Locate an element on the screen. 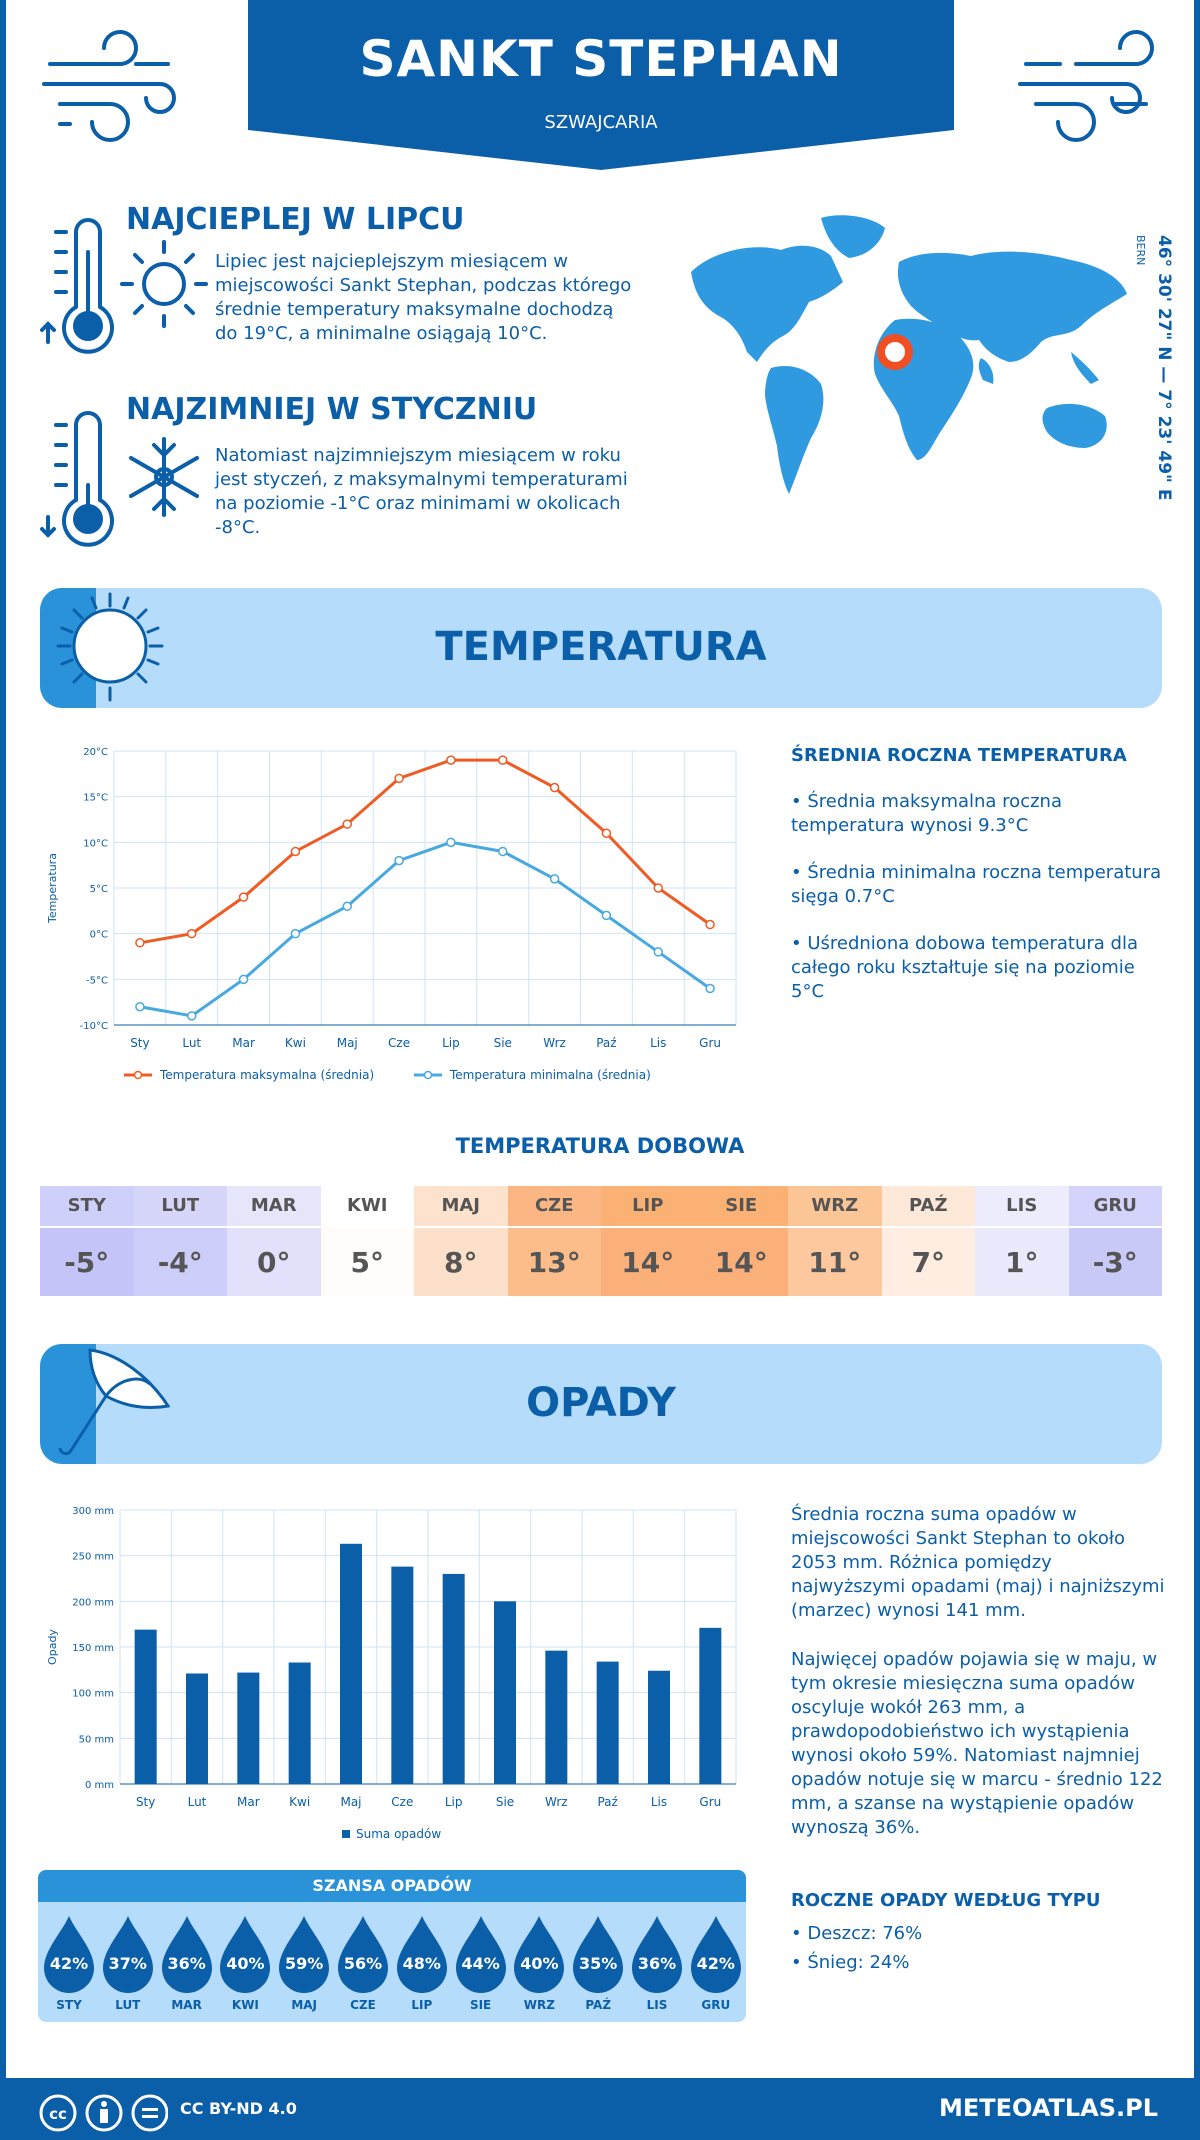 The height and width of the screenshot is (2140, 1200). daily-month-label: WRZ is located at coordinates (835, 1206).